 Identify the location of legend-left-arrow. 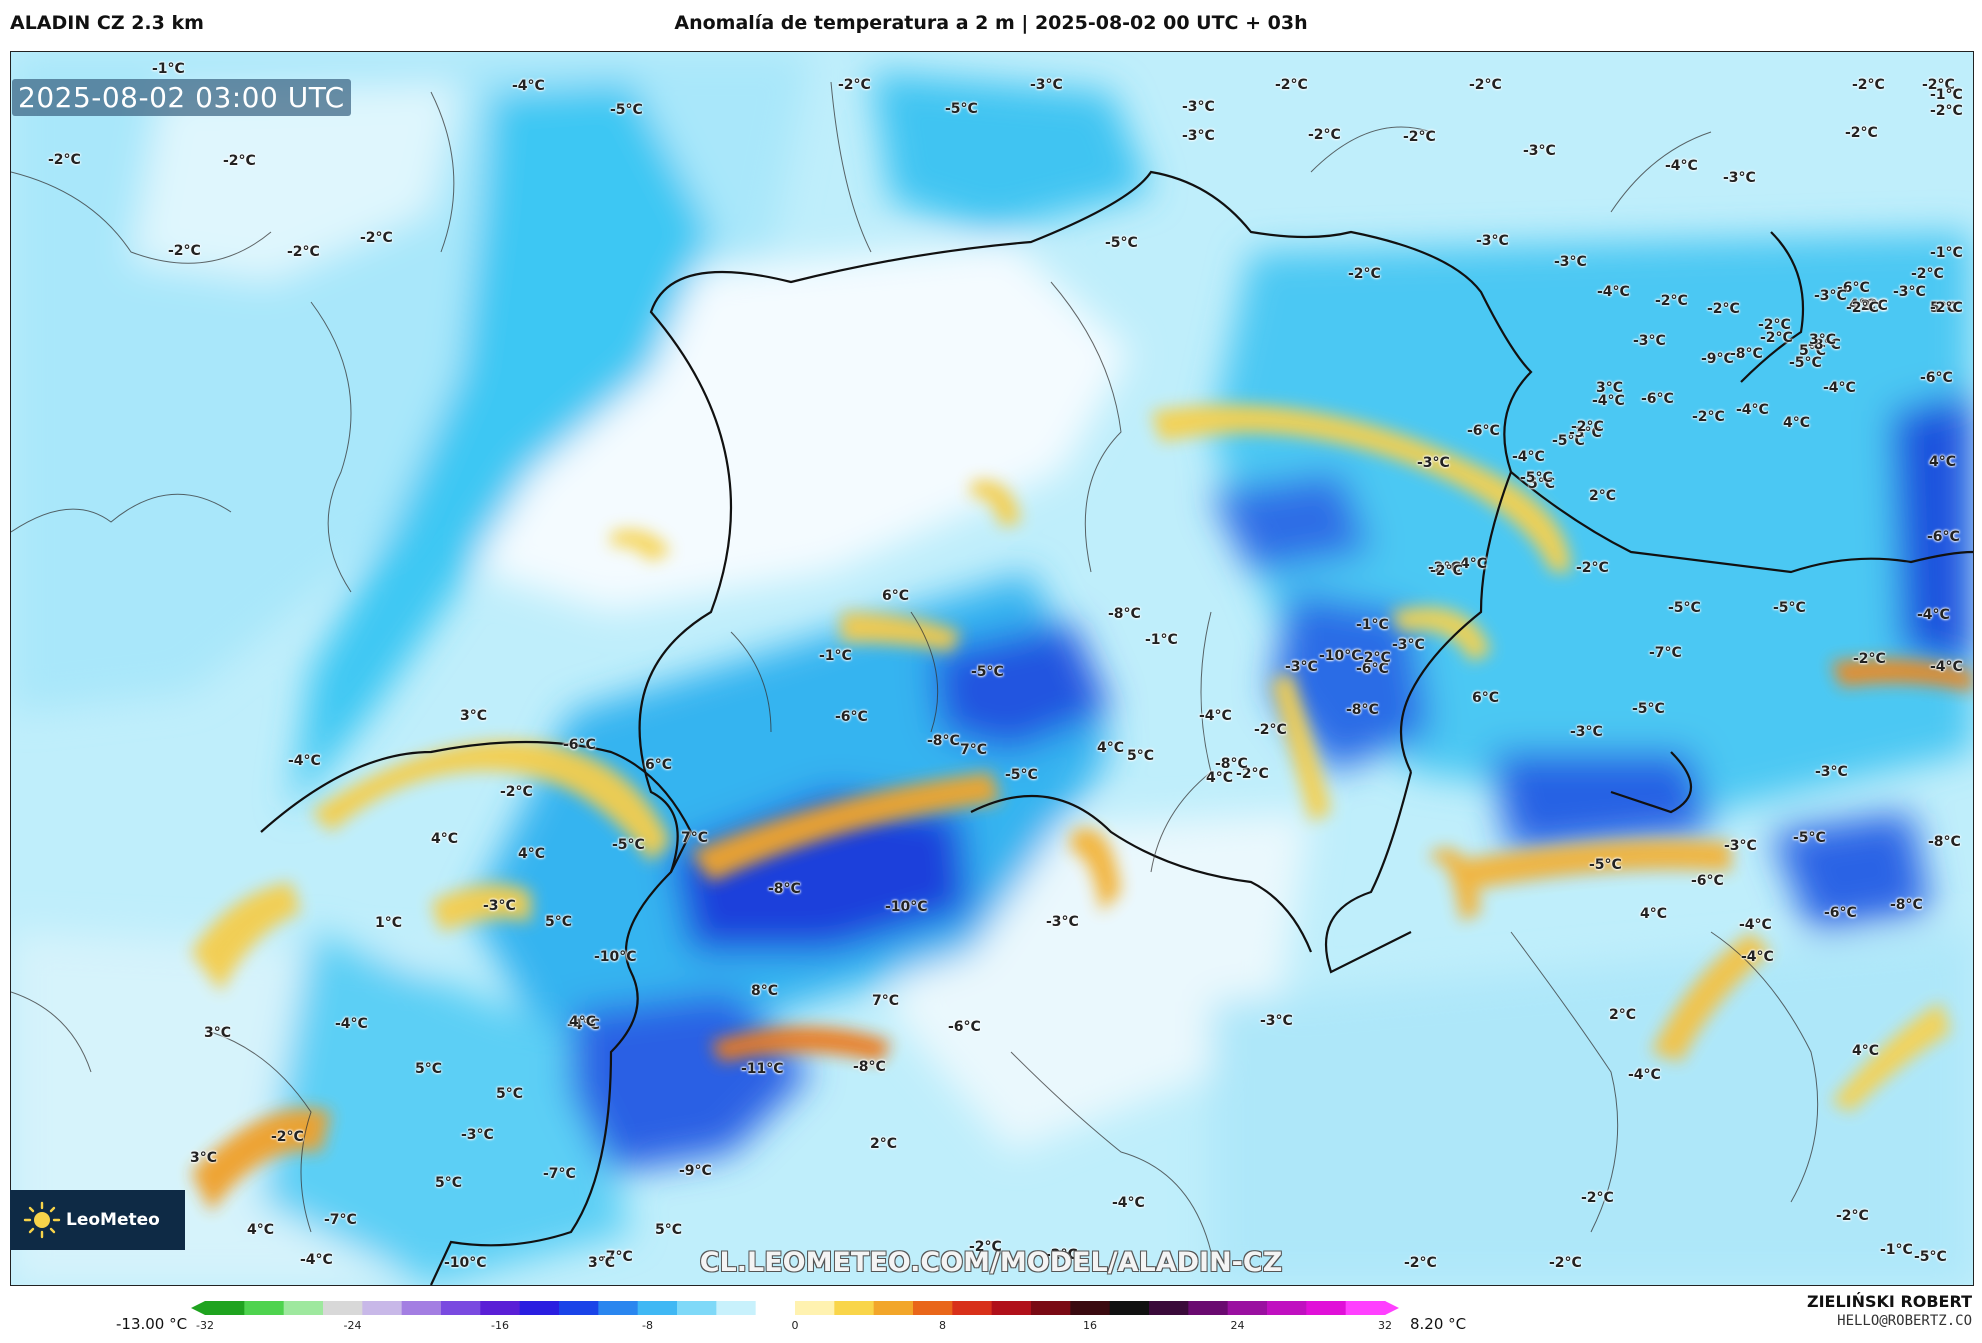
(198, 1308).